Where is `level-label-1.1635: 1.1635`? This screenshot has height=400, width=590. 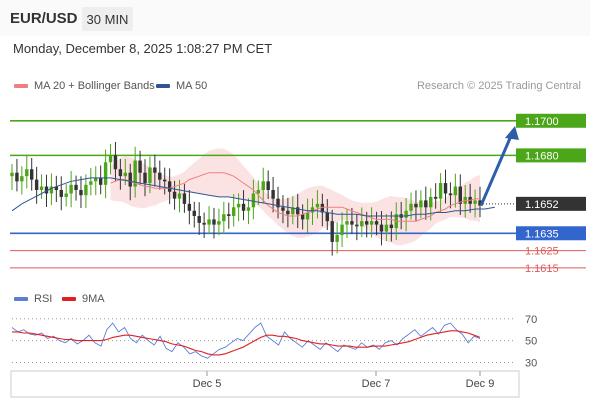
level-label-1.1635: 1.1635 is located at coordinates (542, 234).